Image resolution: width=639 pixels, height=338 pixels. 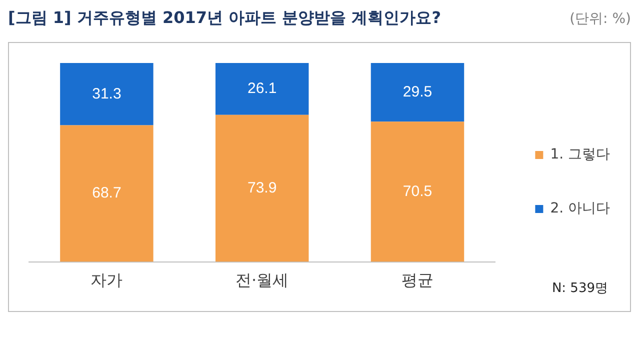 I want to click on data-label: 73.9, so click(x=262, y=187).